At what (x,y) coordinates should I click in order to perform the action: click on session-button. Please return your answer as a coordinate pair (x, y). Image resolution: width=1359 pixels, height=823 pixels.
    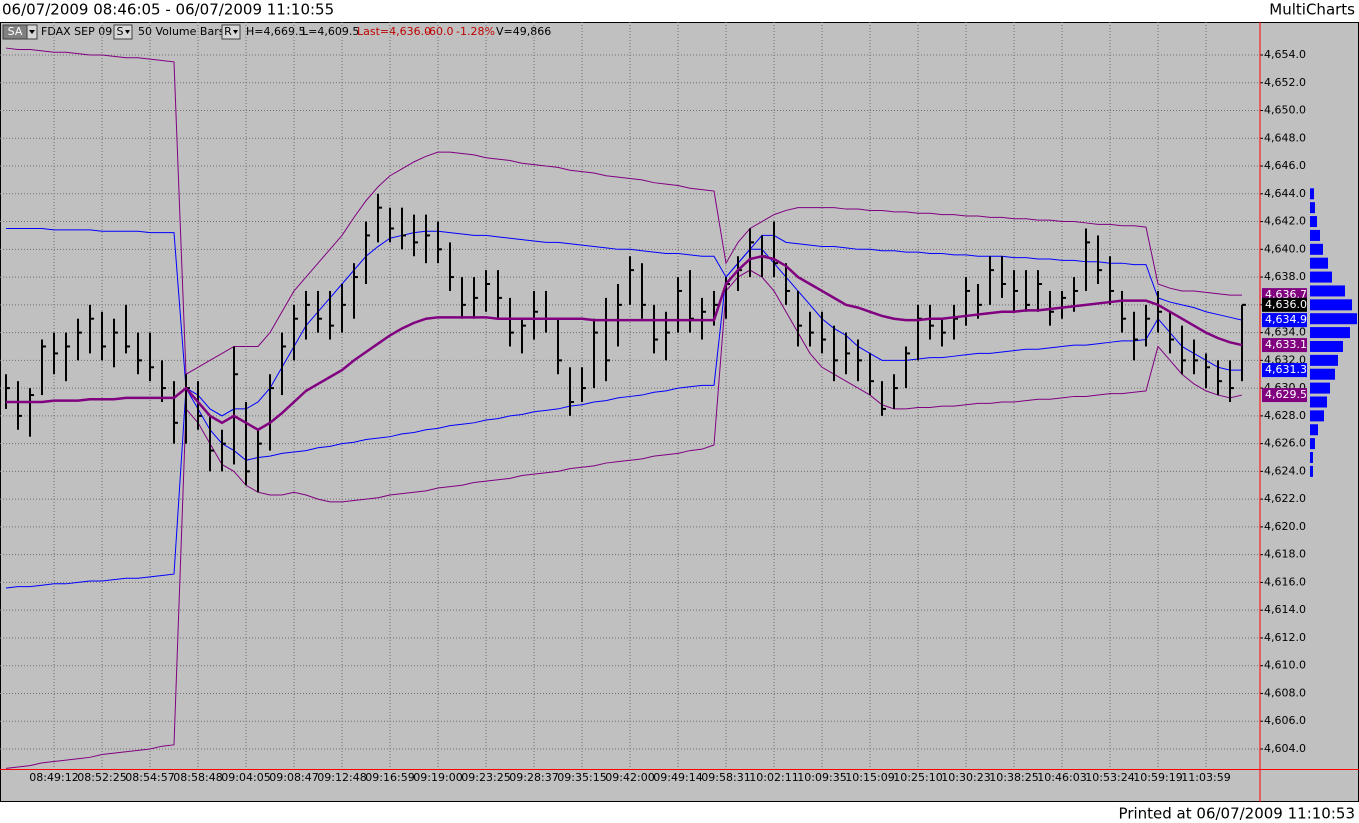
    Looking at the image, I should click on (123, 32).